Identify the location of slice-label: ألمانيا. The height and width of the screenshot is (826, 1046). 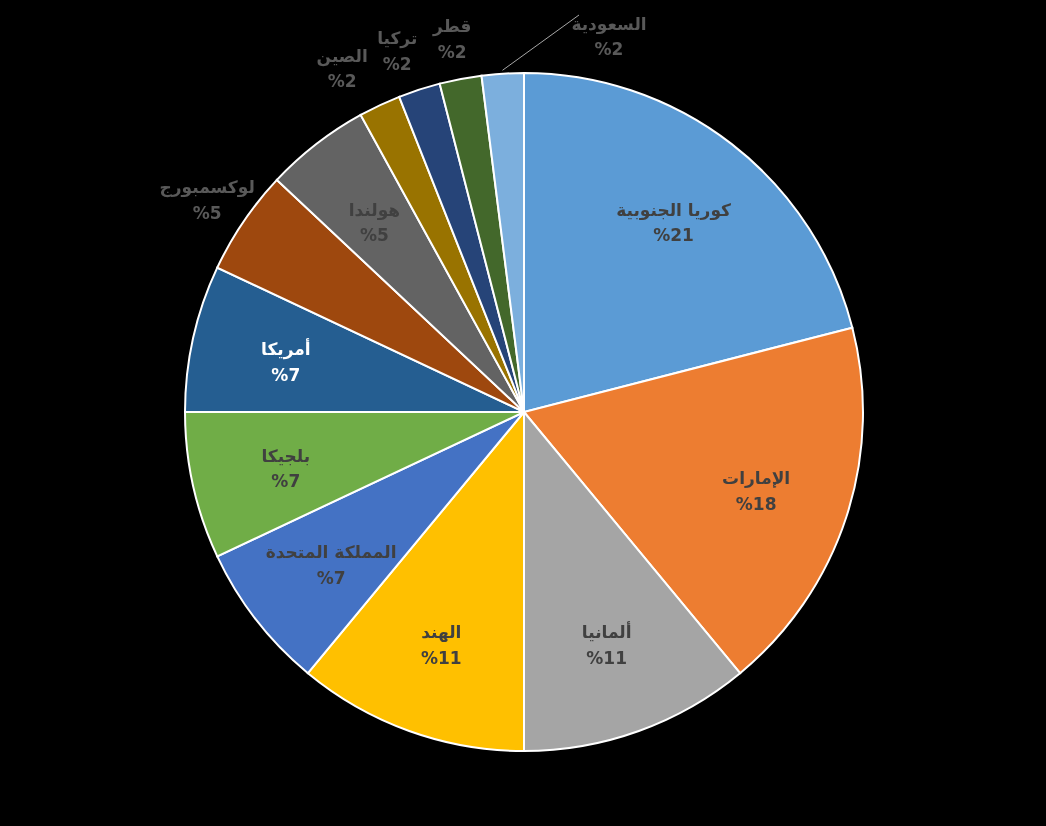
(606, 632).